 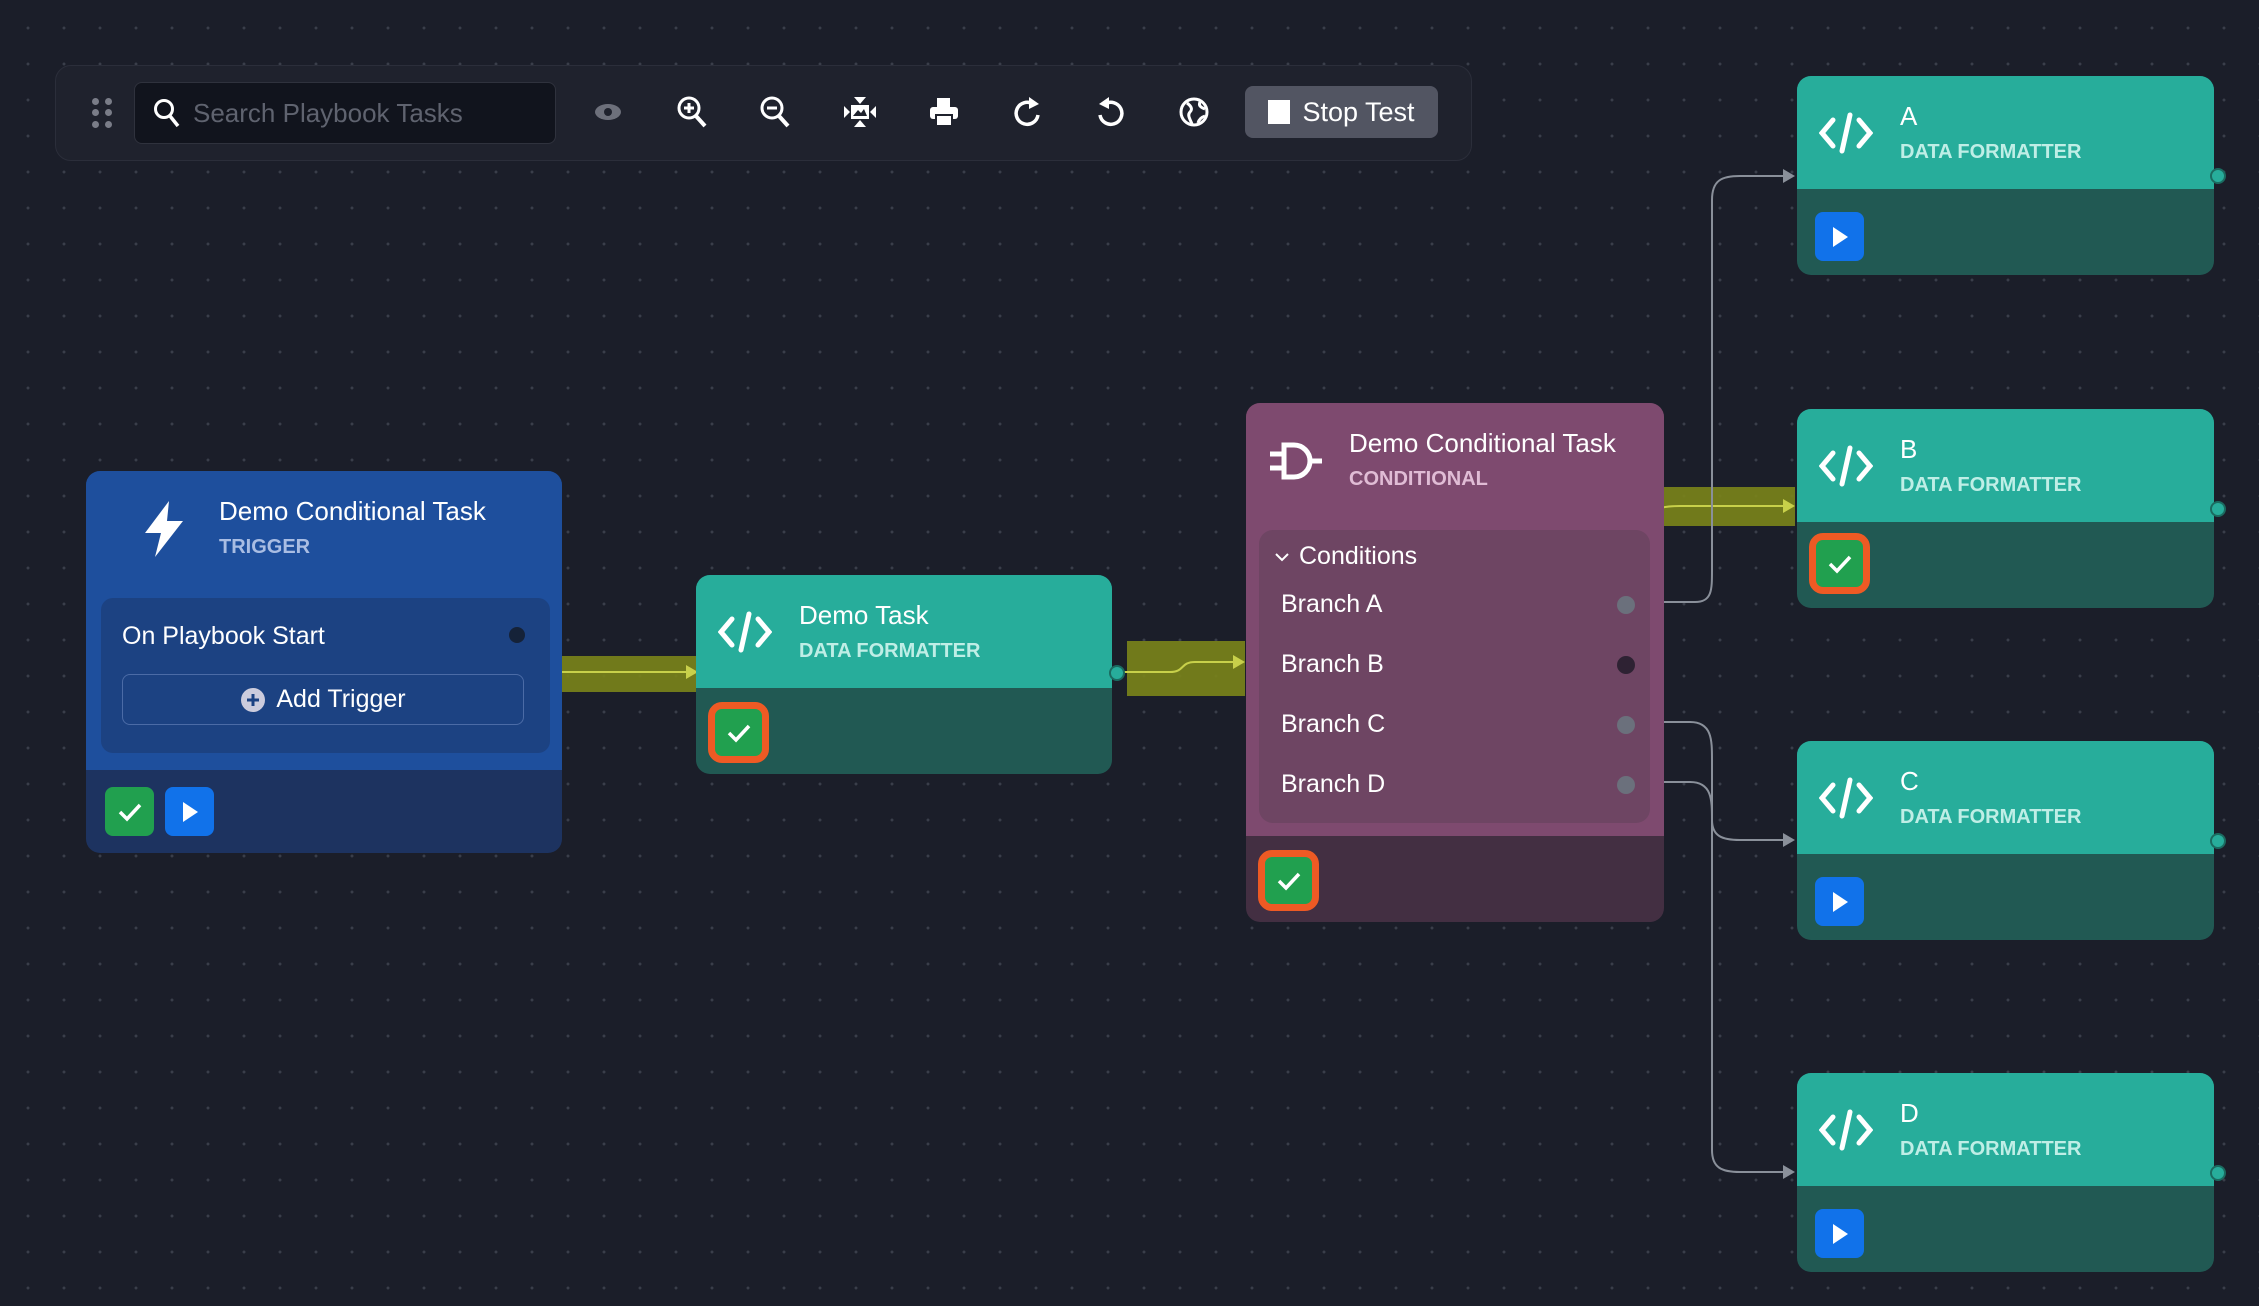 What do you see at coordinates (2005, 508) in the screenshot?
I see `target-node-b: B DATA FORMATTER` at bounding box center [2005, 508].